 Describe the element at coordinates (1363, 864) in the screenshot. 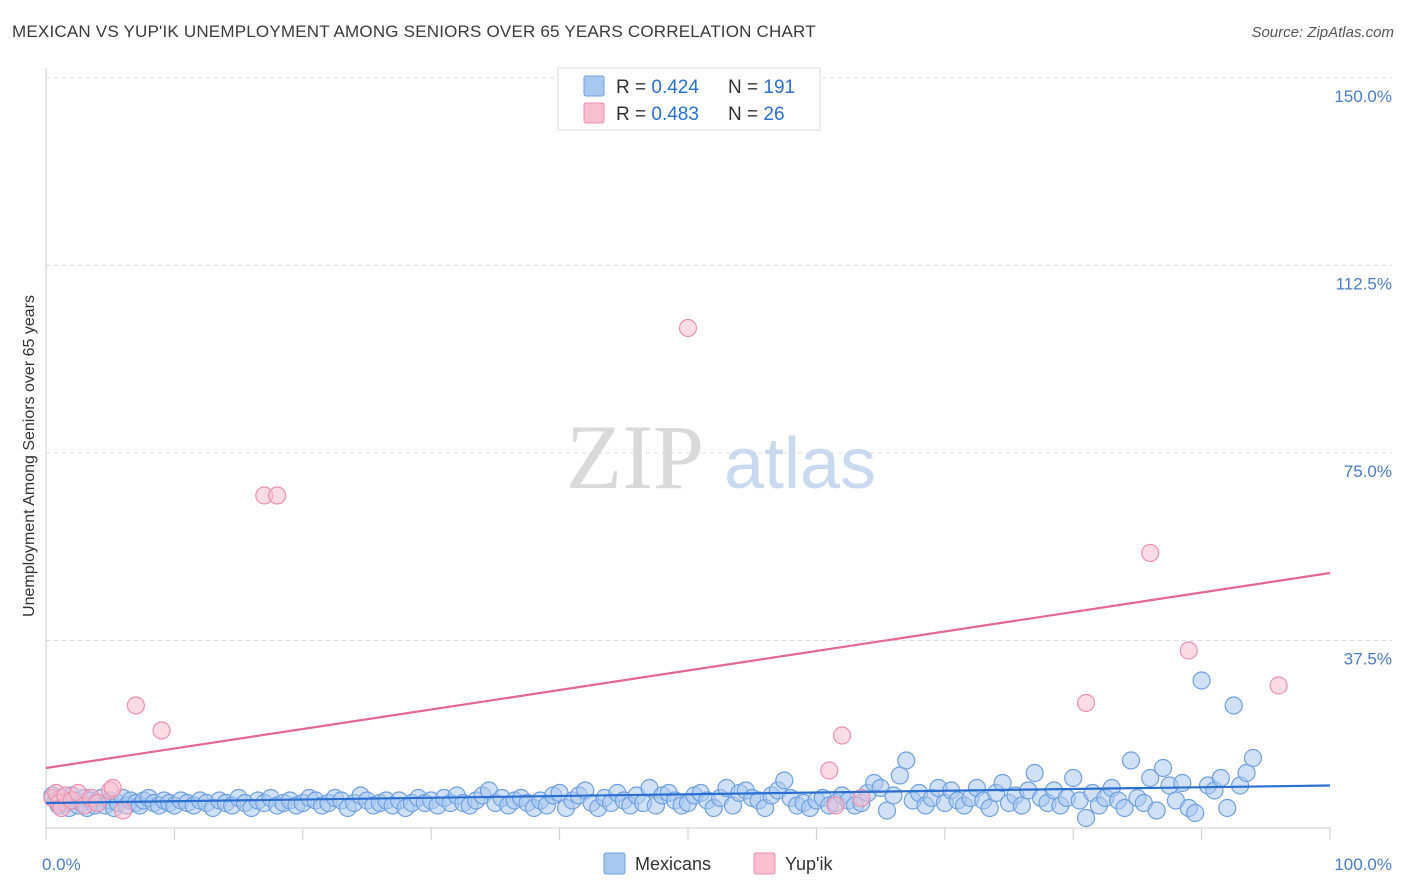

I see `x-tick-label-1: 100.0%` at that location.